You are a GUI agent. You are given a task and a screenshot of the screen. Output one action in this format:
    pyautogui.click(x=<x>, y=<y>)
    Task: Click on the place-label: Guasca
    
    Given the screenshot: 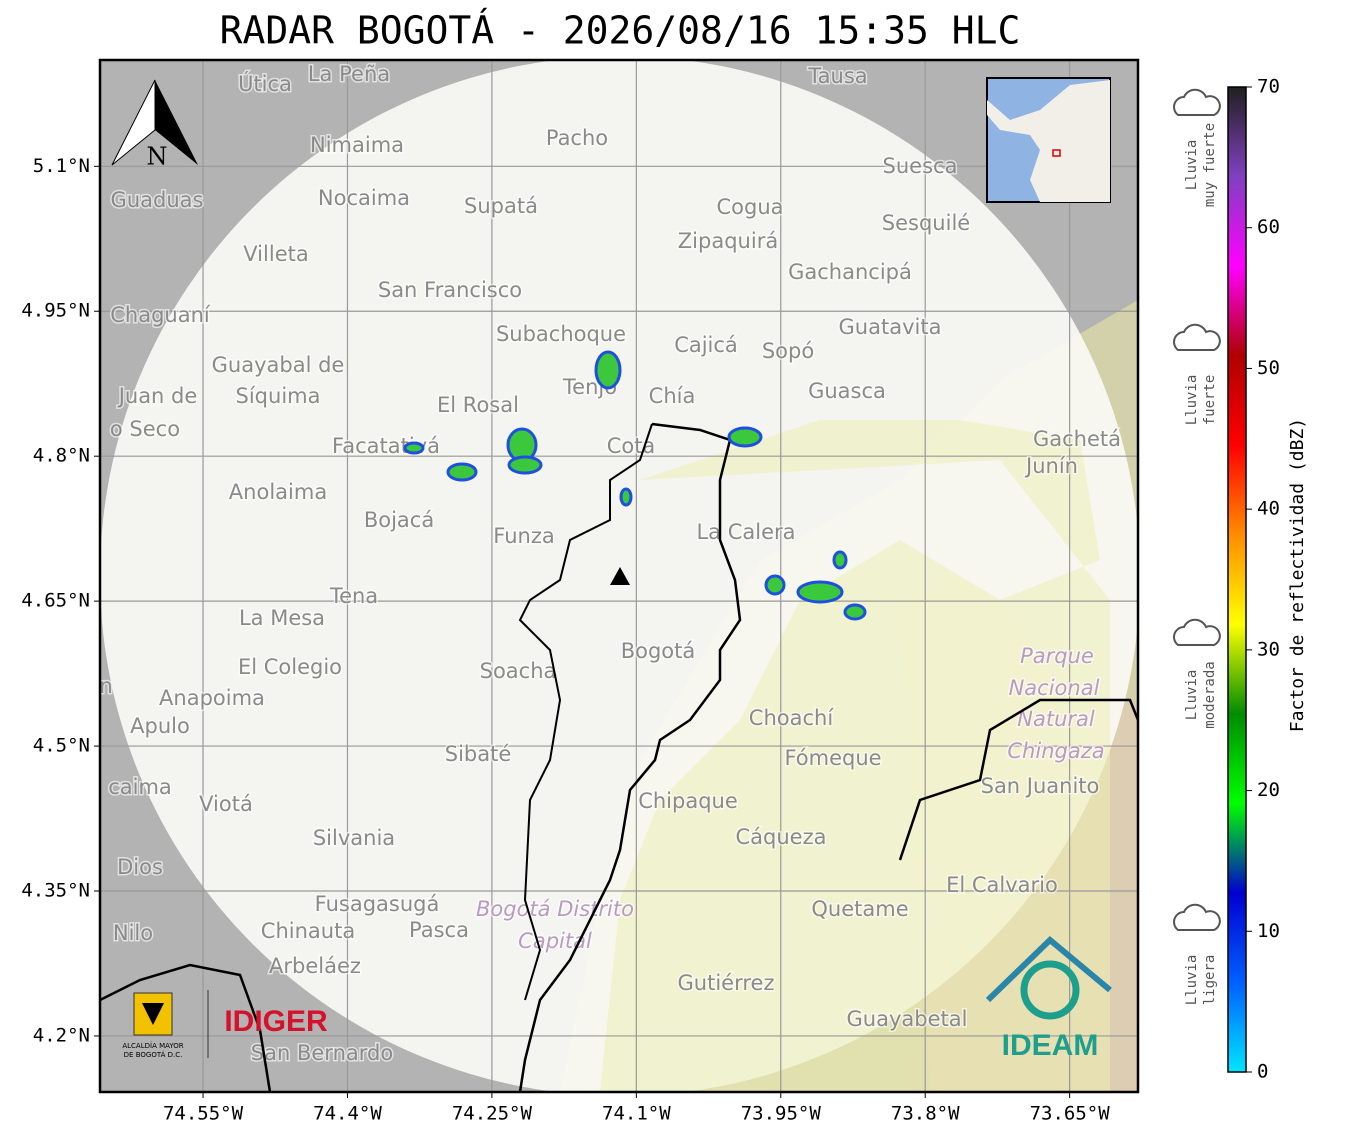 What is the action you would take?
    pyautogui.click(x=847, y=391)
    